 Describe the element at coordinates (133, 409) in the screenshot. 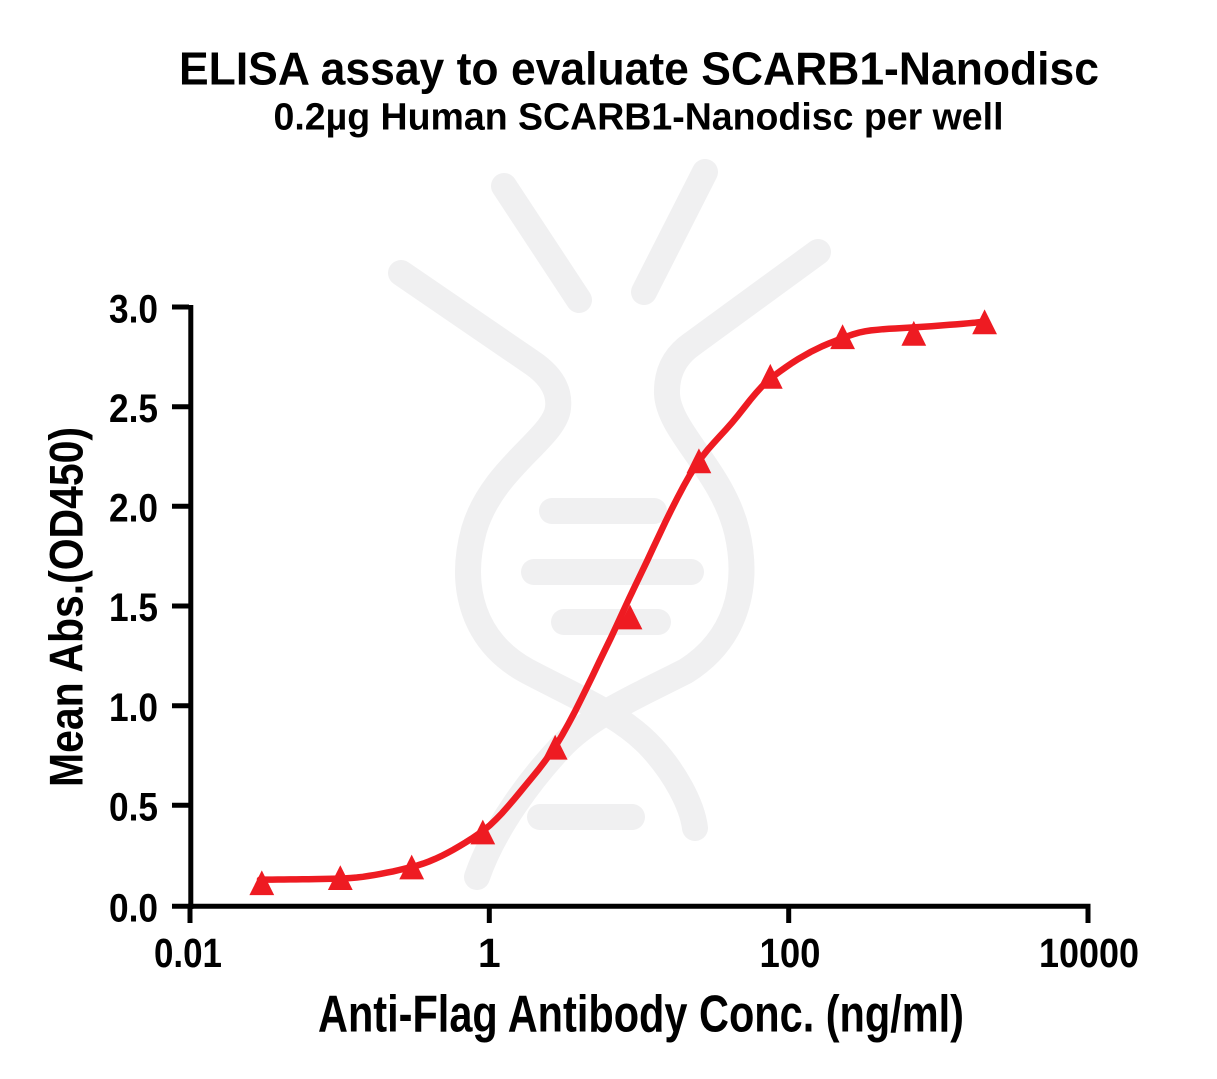

I see `svg-text: 2.5` at that location.